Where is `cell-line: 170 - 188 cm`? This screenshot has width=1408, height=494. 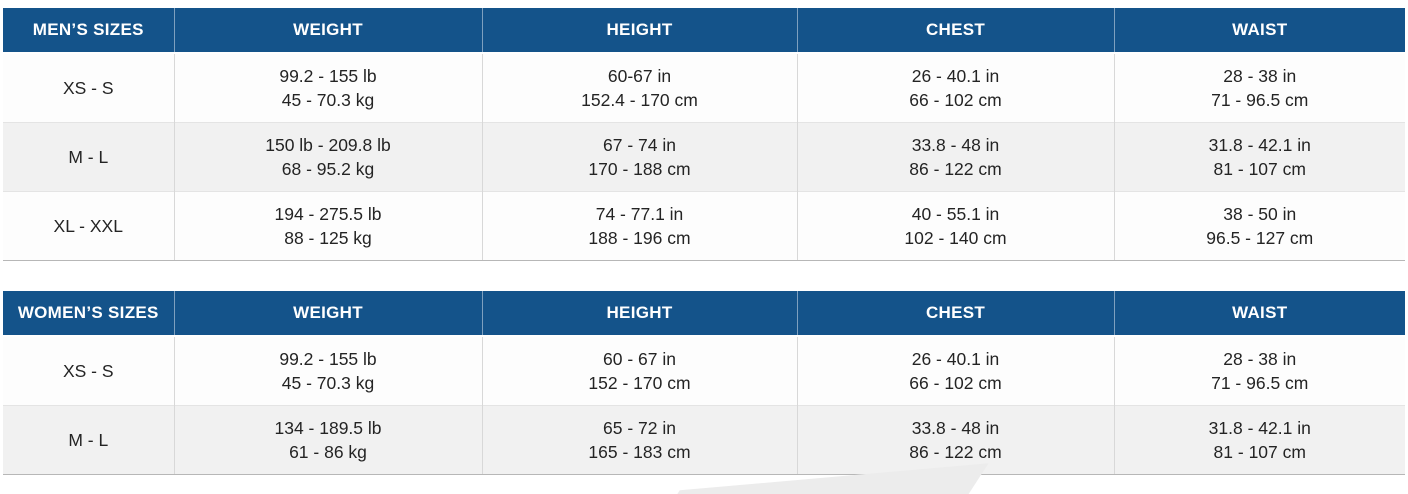
cell-line: 170 - 188 cm is located at coordinates (639, 169).